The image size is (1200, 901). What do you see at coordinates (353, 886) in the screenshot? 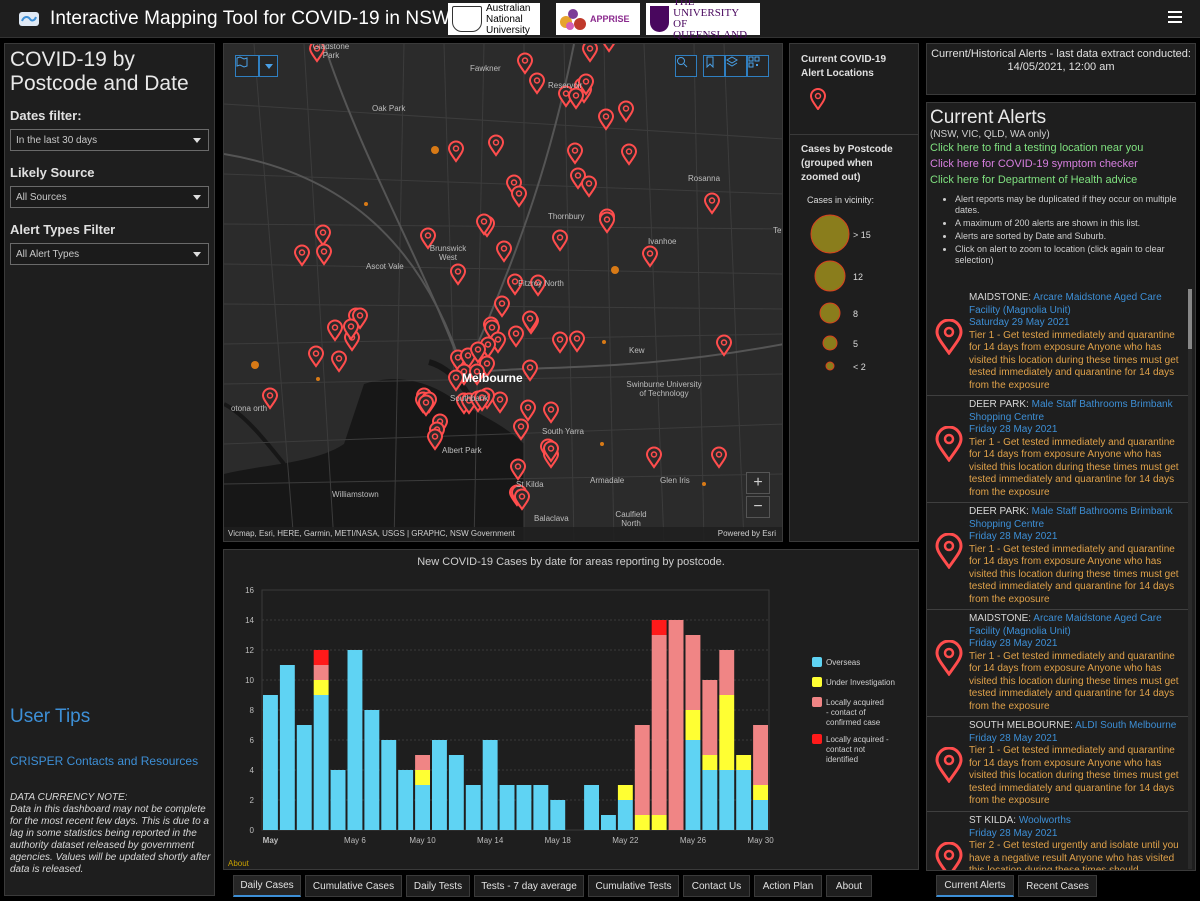
I see `tab-cumulative-cases: Cumulative Cases` at bounding box center [353, 886].